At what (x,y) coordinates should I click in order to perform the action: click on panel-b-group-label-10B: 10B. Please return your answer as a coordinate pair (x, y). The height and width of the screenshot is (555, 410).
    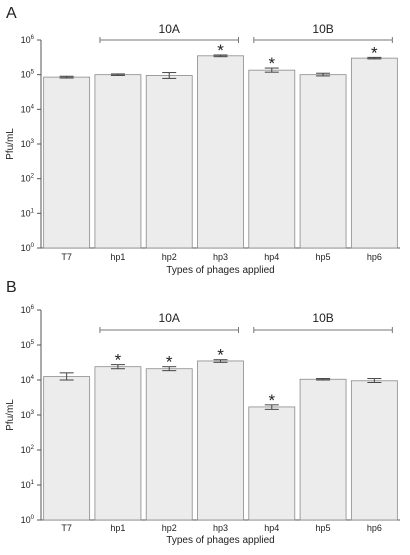
    Looking at the image, I should click on (322, 318).